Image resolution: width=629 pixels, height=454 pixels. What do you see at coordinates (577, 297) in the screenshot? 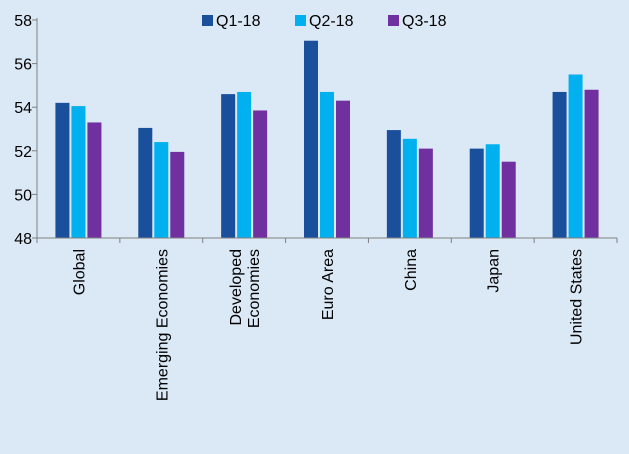
I see `x-tick-label: United States` at bounding box center [577, 297].